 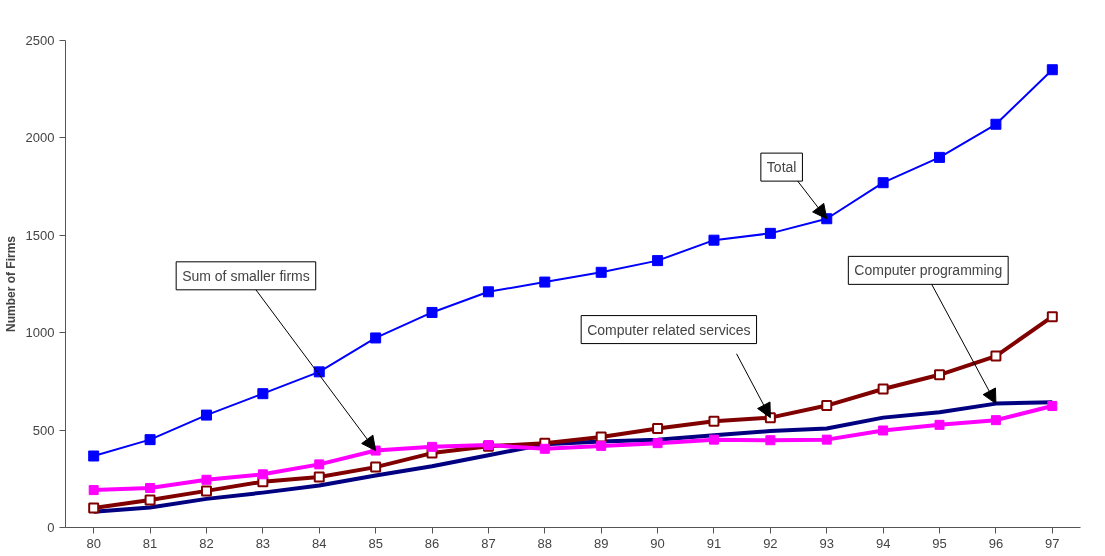 What do you see at coordinates (150, 543) in the screenshot?
I see `x-tick-label: 81` at bounding box center [150, 543].